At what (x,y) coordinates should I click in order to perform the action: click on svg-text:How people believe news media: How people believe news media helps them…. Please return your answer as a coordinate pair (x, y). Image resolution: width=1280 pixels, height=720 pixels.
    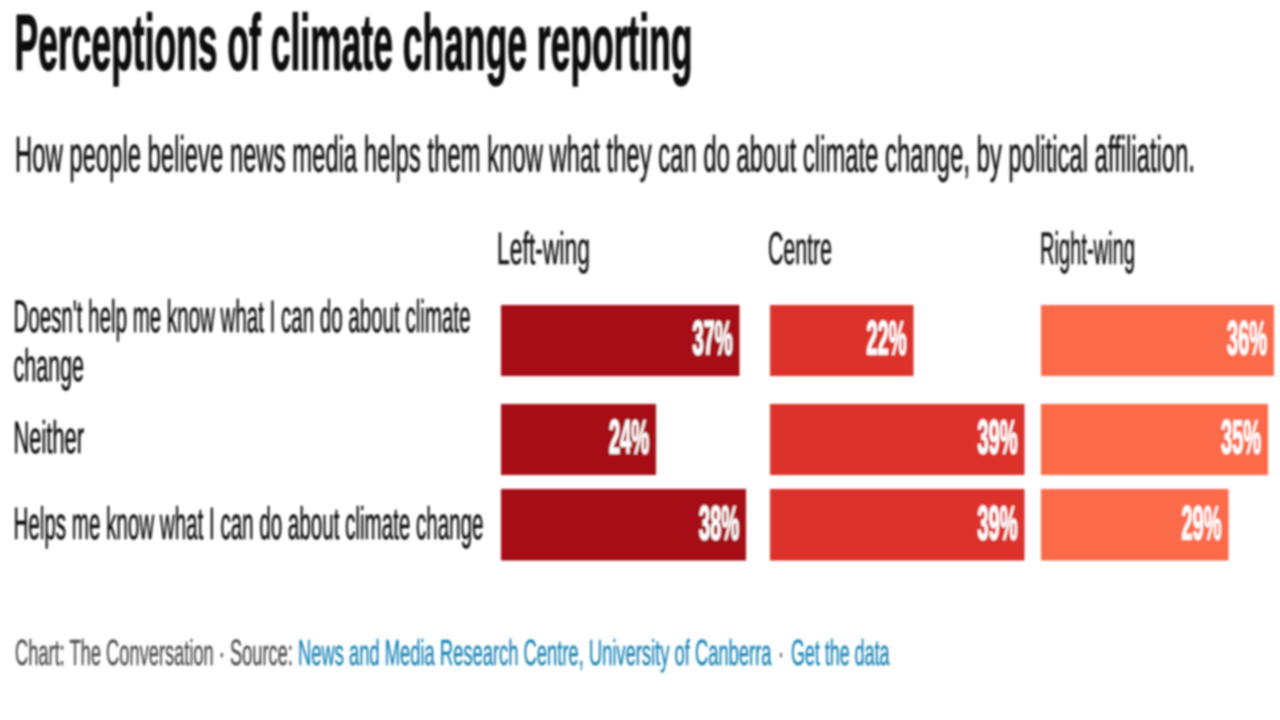
    Looking at the image, I should click on (605, 155).